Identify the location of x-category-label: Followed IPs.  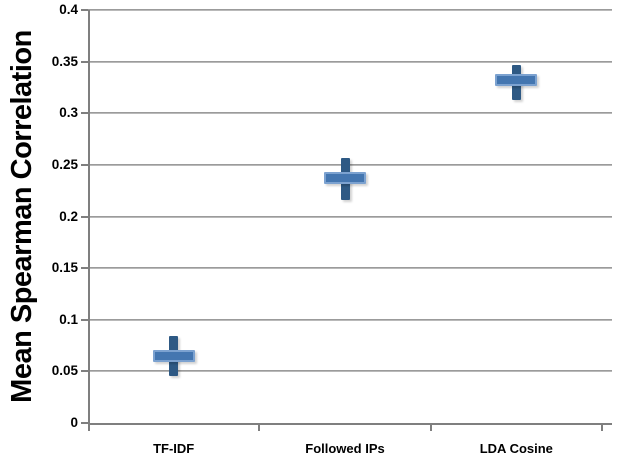
(345, 448).